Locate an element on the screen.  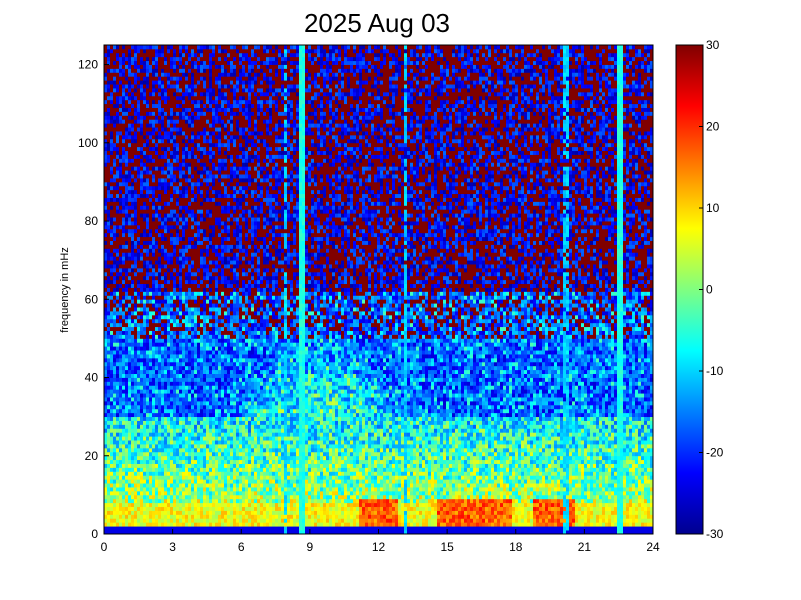
y-tick-label: 100 is located at coordinates (88, 143).